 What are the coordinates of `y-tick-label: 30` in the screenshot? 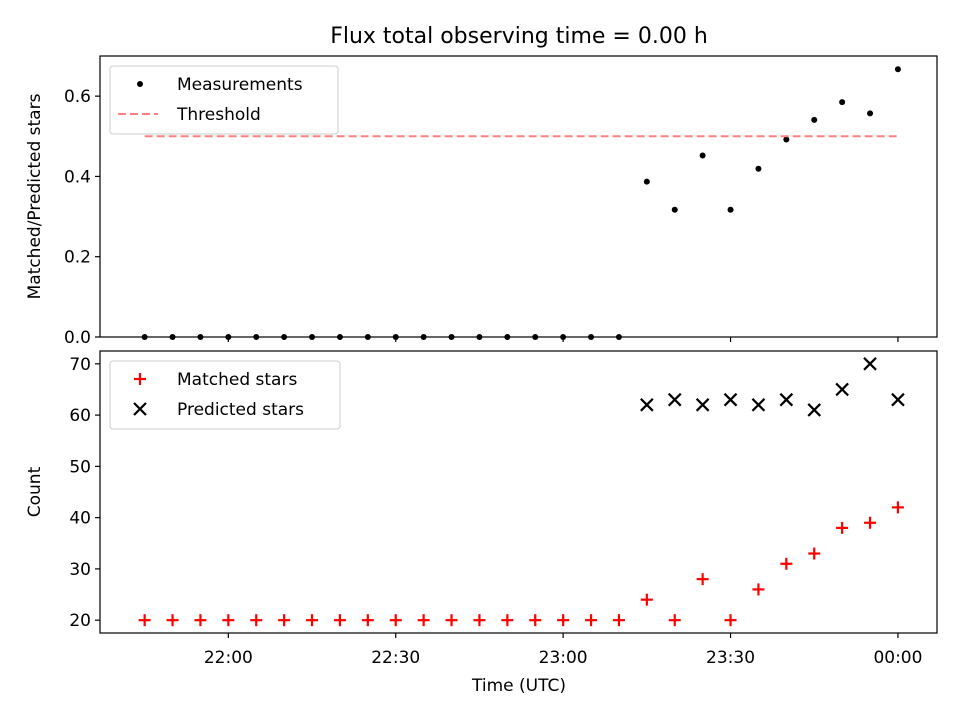 It's located at (80, 570).